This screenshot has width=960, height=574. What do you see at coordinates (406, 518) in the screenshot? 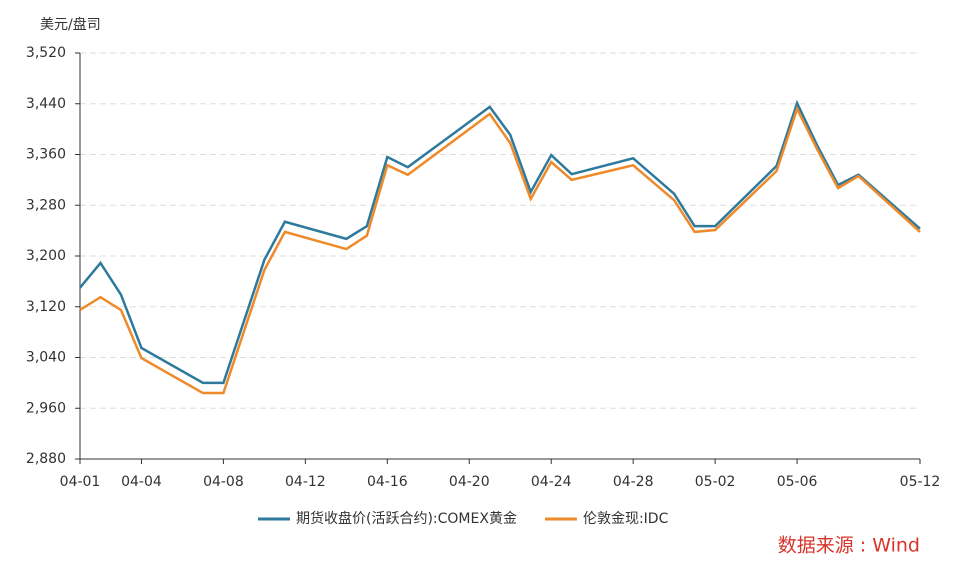
I see `legend-label: 期货收盘价(活跃合约):COMEX黄金` at bounding box center [406, 518].